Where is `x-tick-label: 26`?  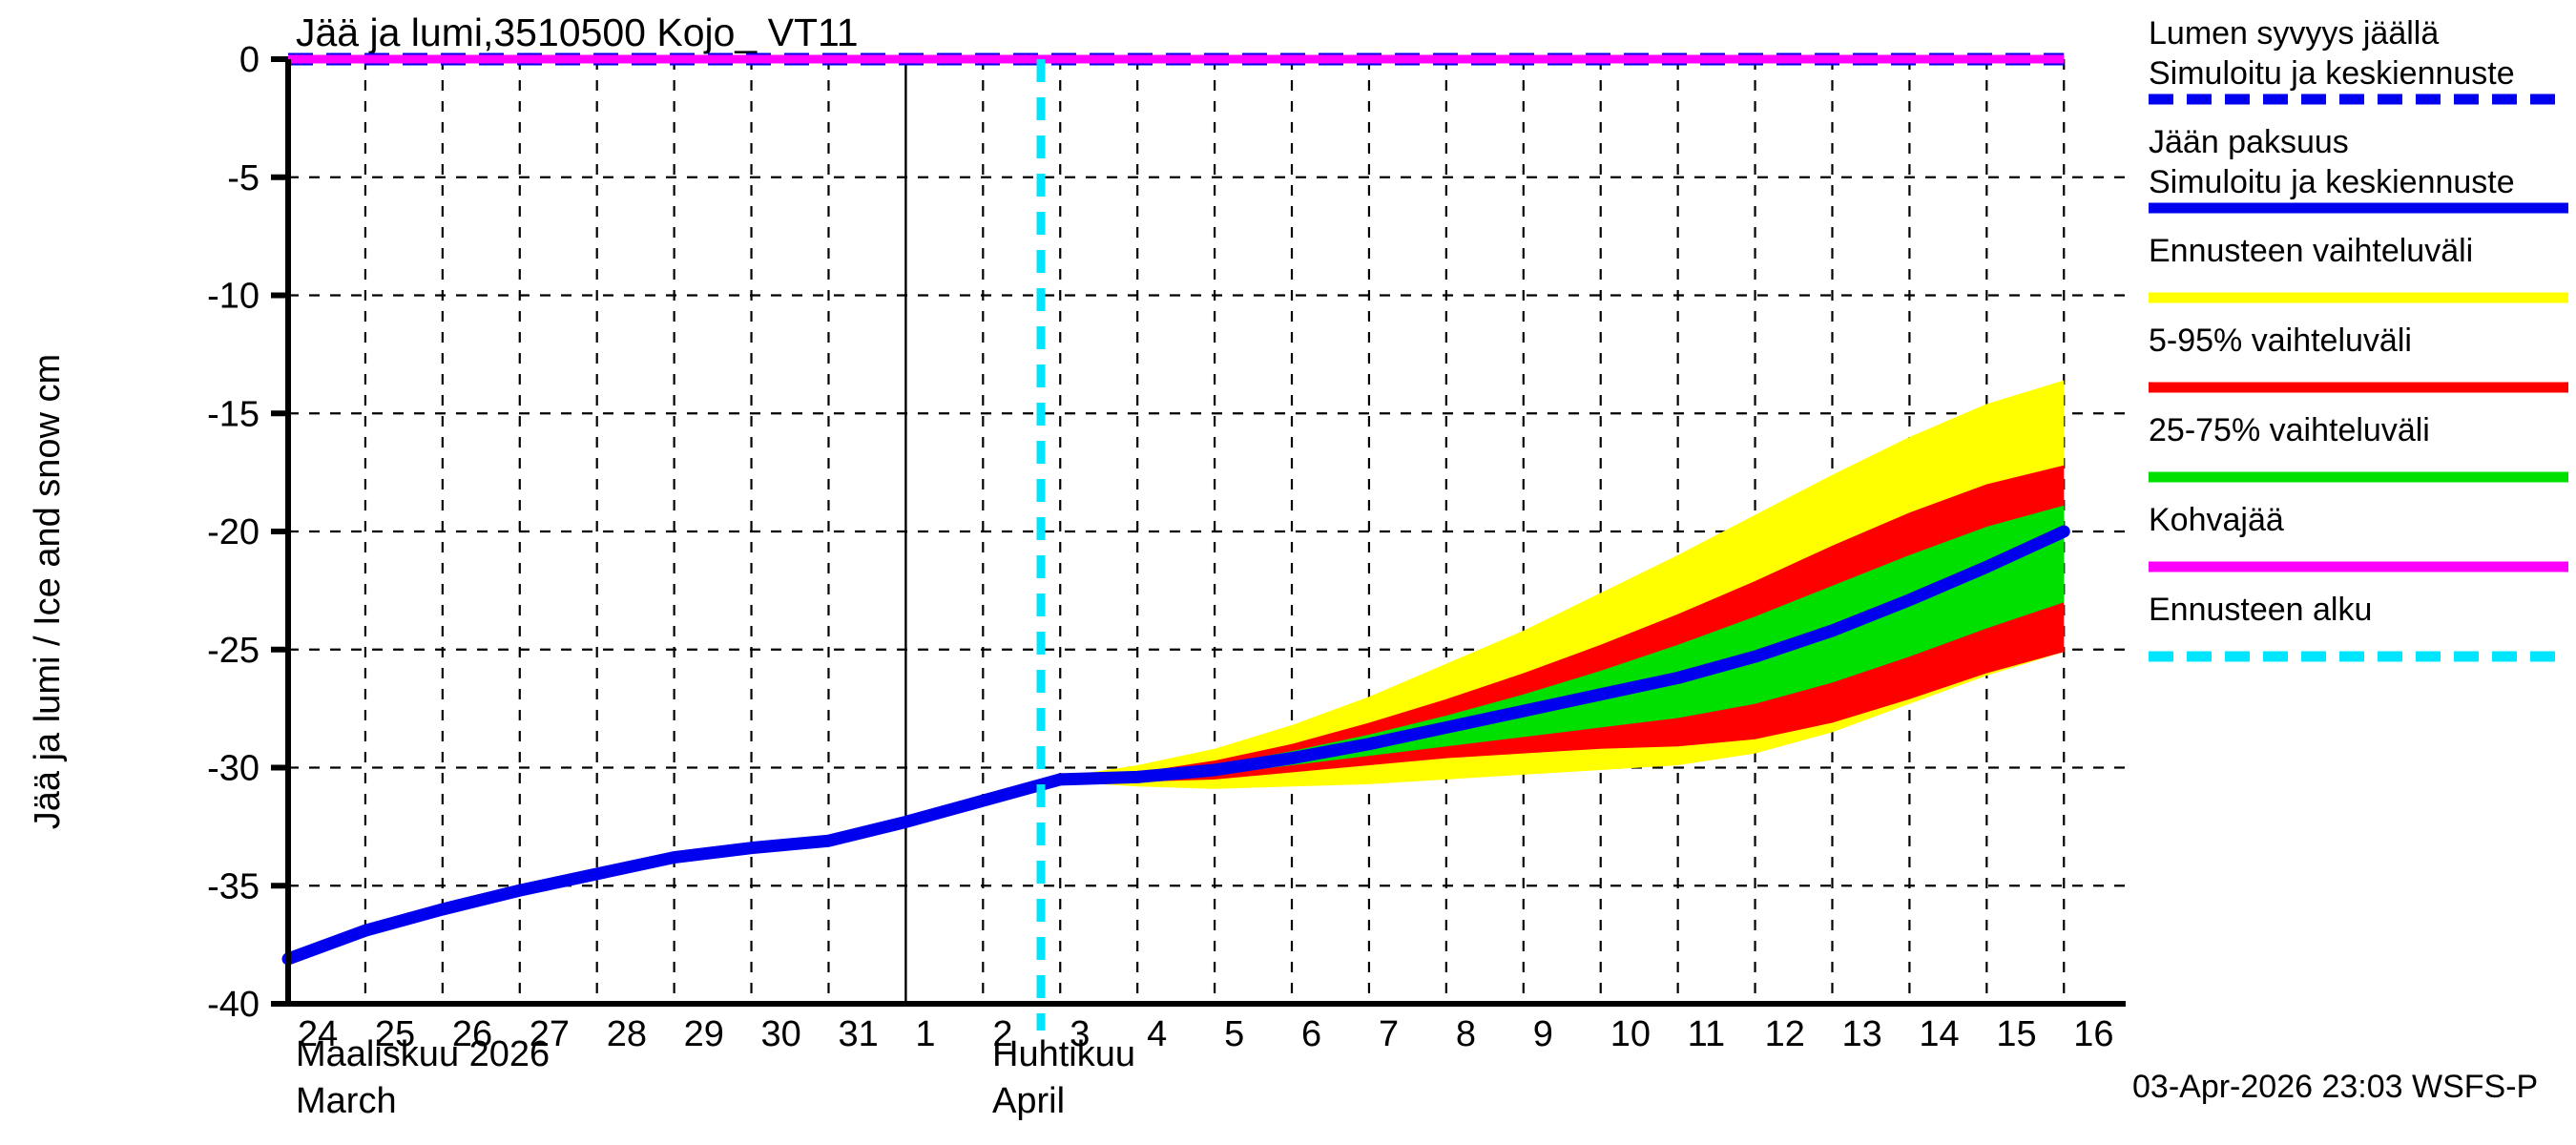
x-tick-label: 26 is located at coordinates (472, 1034).